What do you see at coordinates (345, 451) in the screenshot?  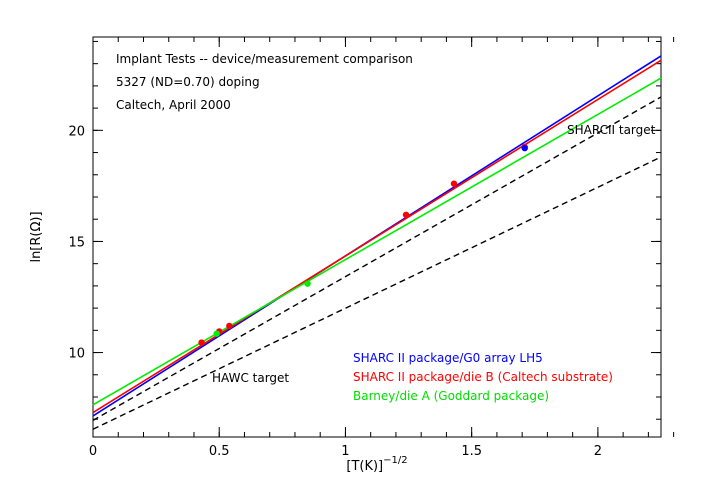 I see `x-tick-label: 1` at bounding box center [345, 451].